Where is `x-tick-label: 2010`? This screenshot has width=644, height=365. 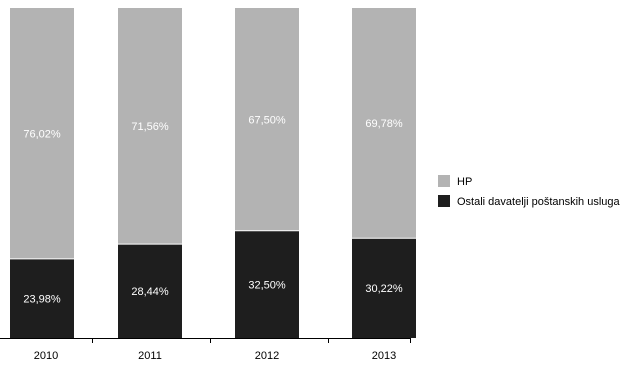 x-tick-label: 2010 is located at coordinates (46, 356).